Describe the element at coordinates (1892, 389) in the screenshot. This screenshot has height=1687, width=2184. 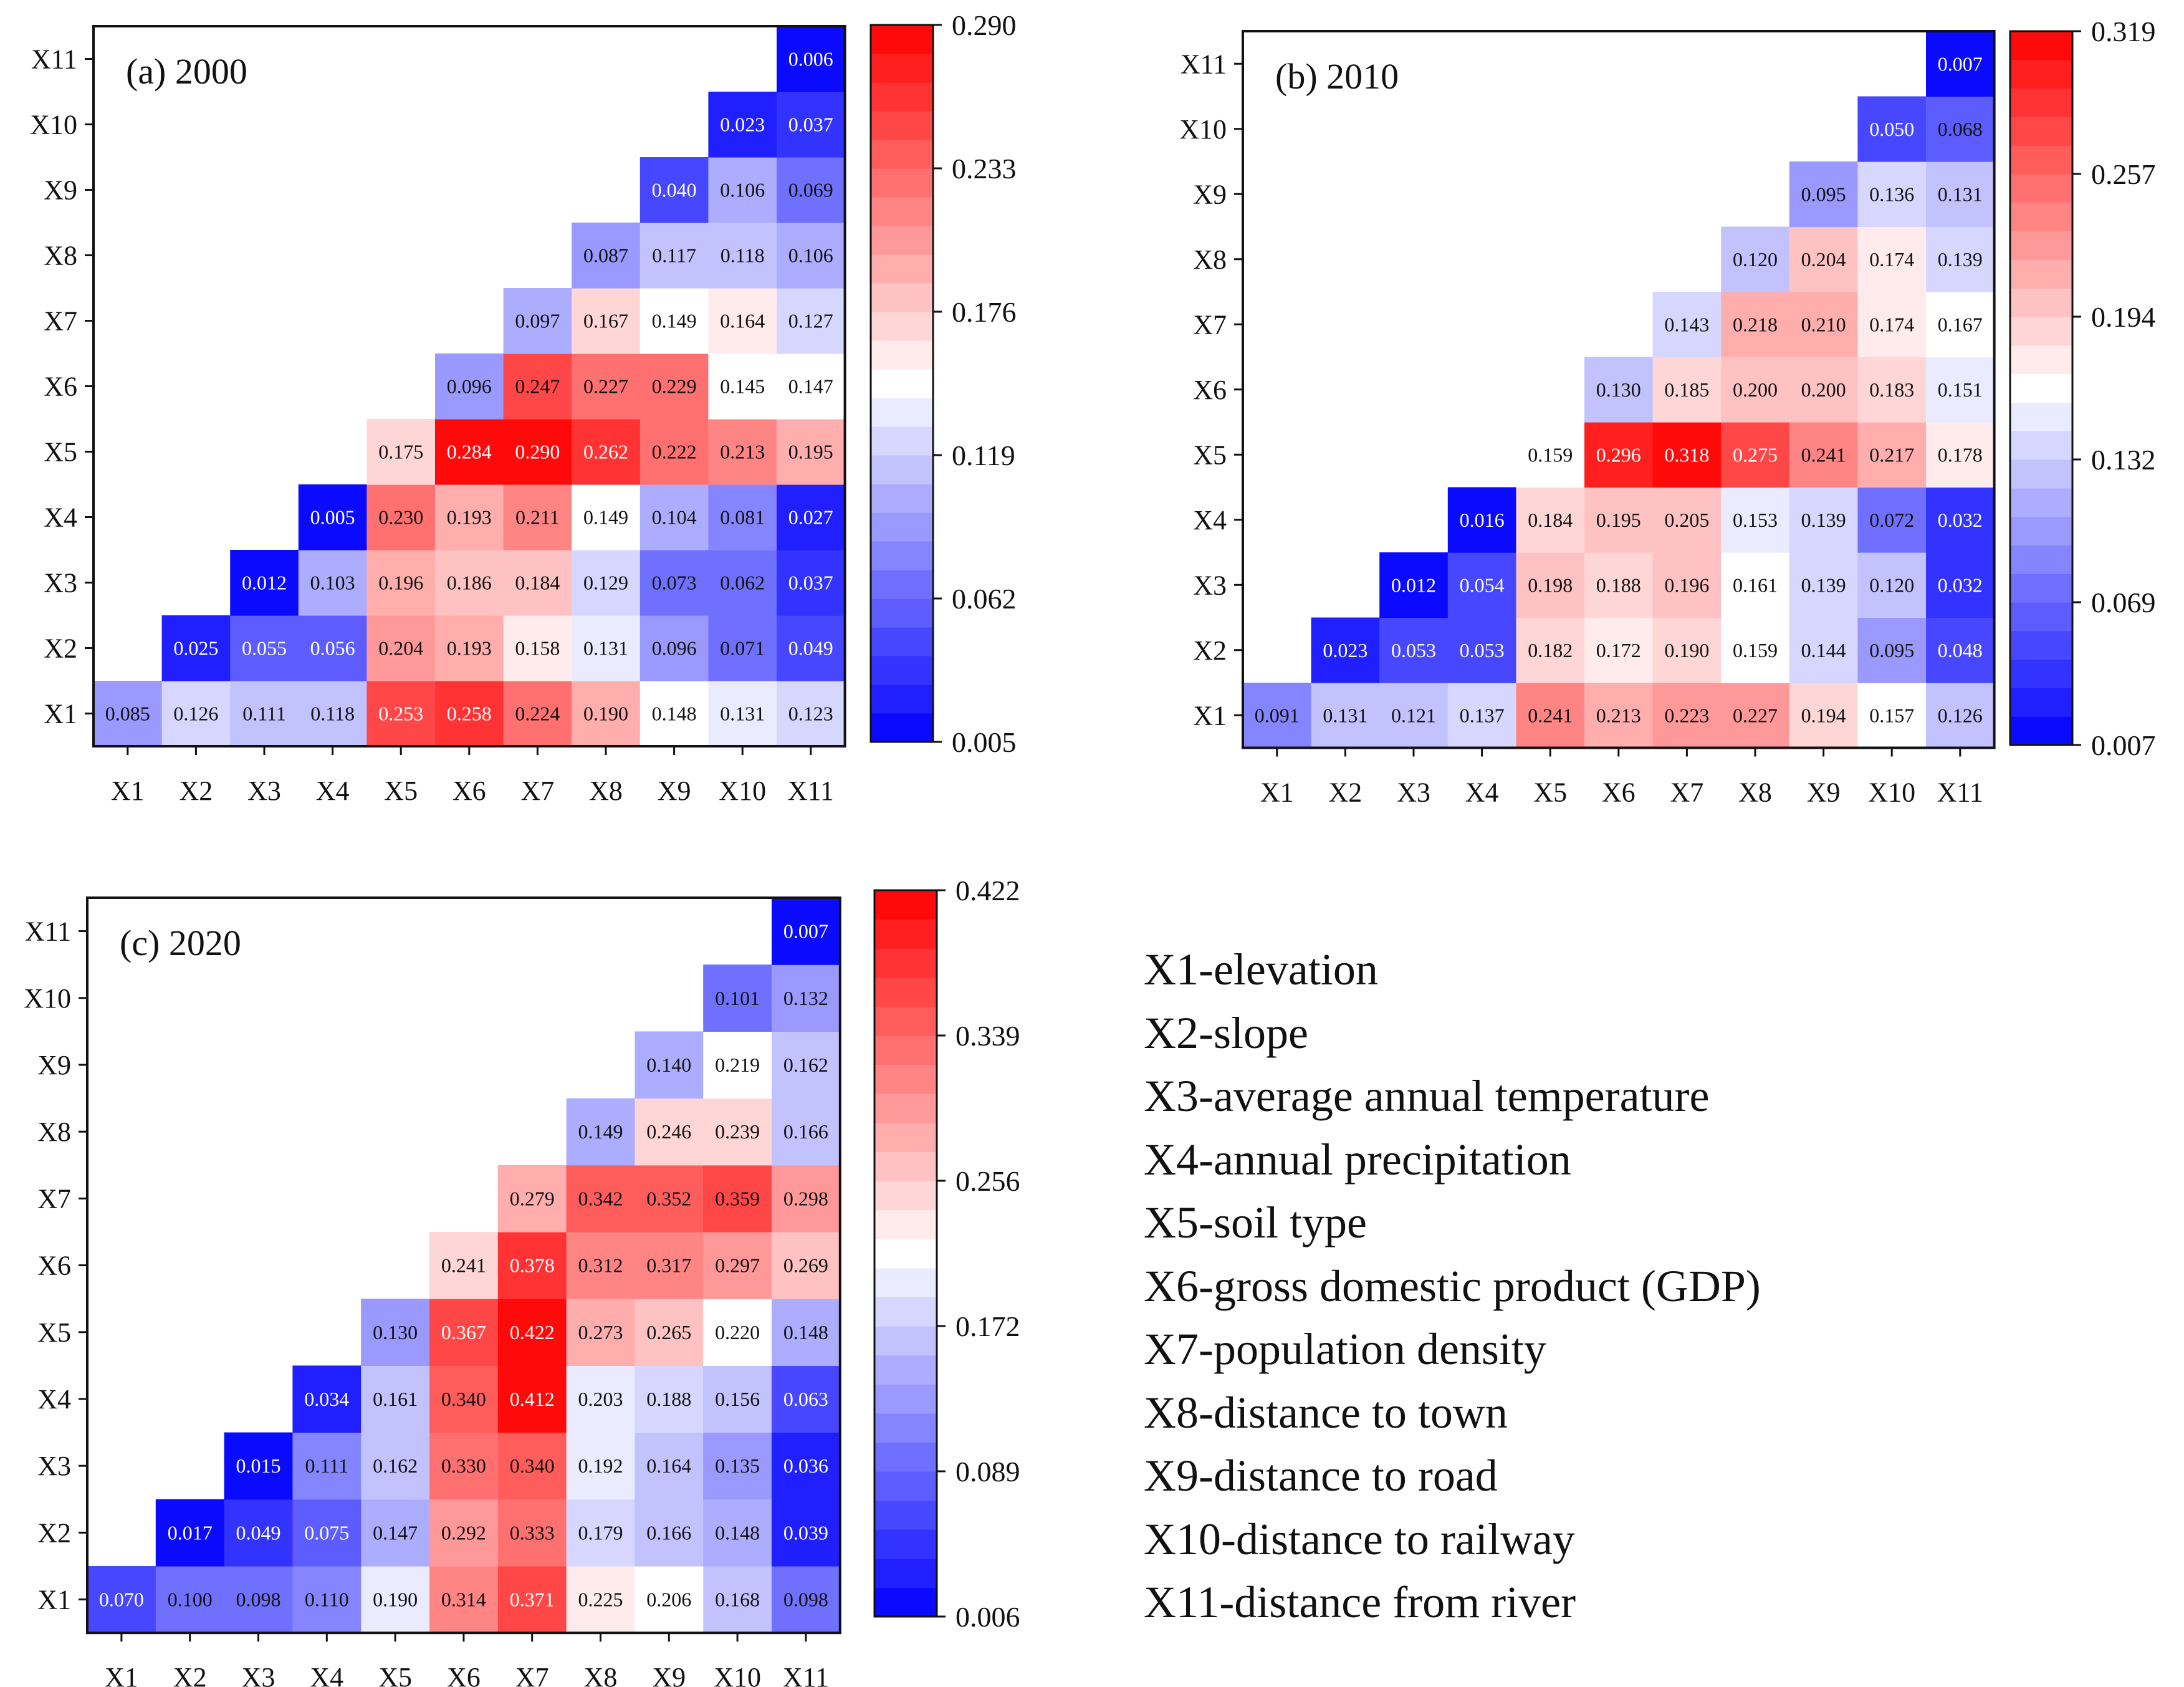
I see `cell-value-label: 0.183` at that location.